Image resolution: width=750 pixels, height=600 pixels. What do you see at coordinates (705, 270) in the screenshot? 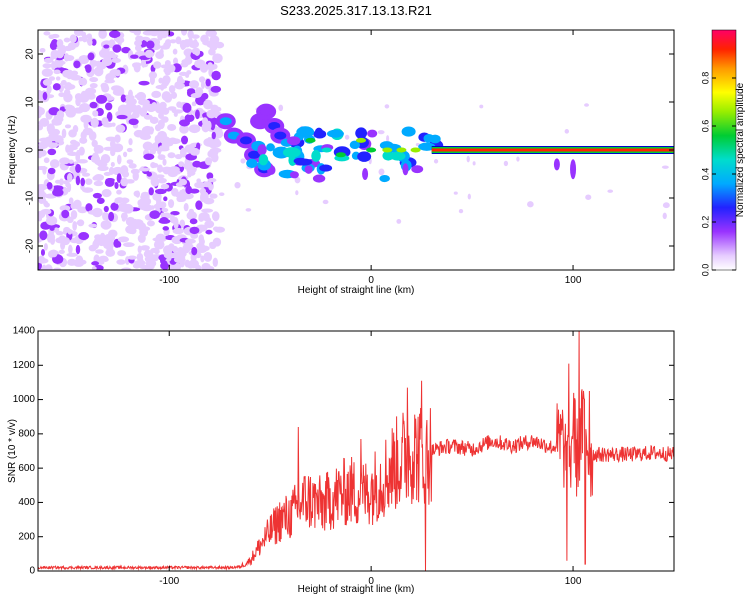
I see `colorbar-tick-label: 0.0` at bounding box center [705, 270].